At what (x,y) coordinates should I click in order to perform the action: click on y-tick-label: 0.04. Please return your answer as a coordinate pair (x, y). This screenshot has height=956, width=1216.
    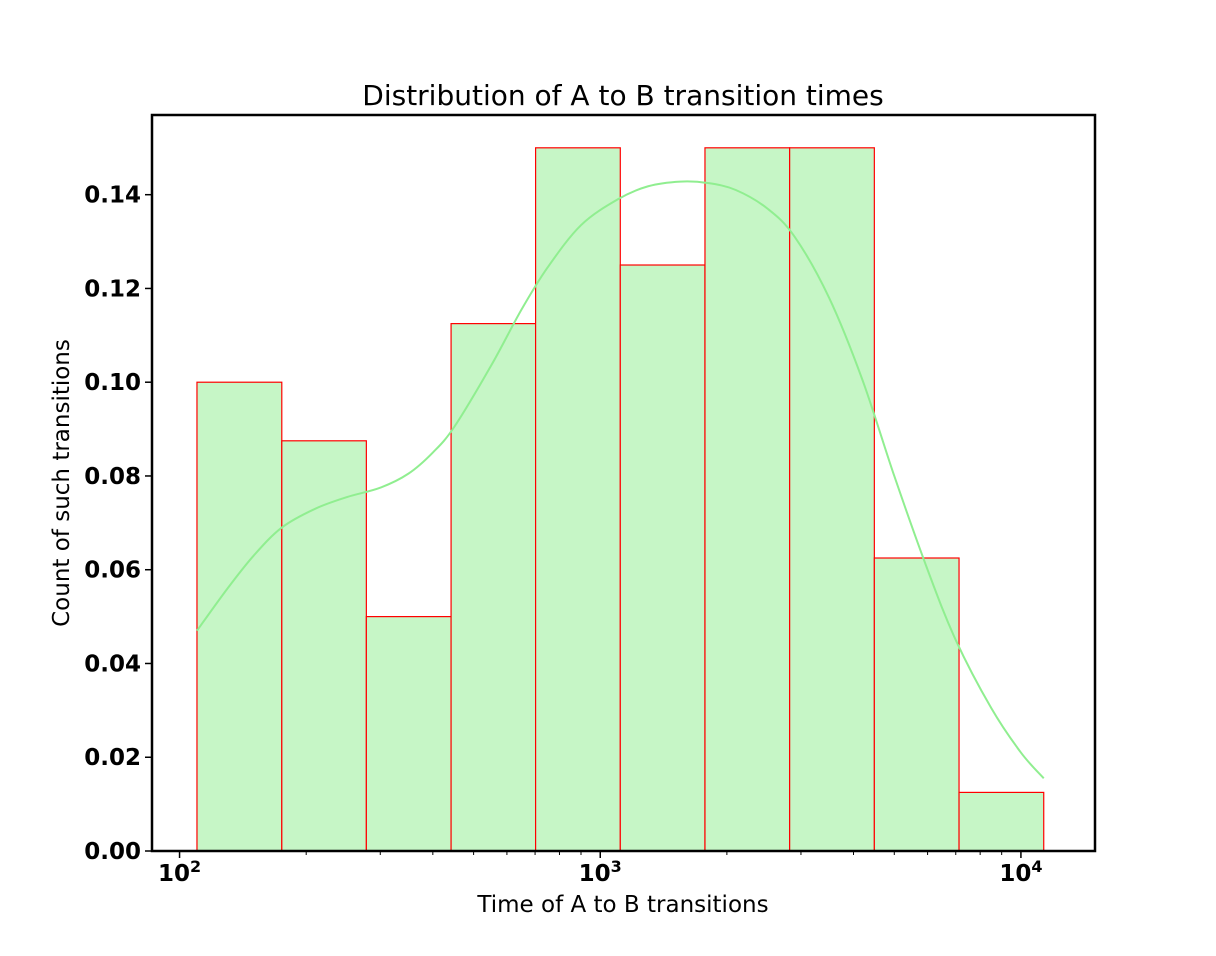
    Looking at the image, I should click on (112, 664).